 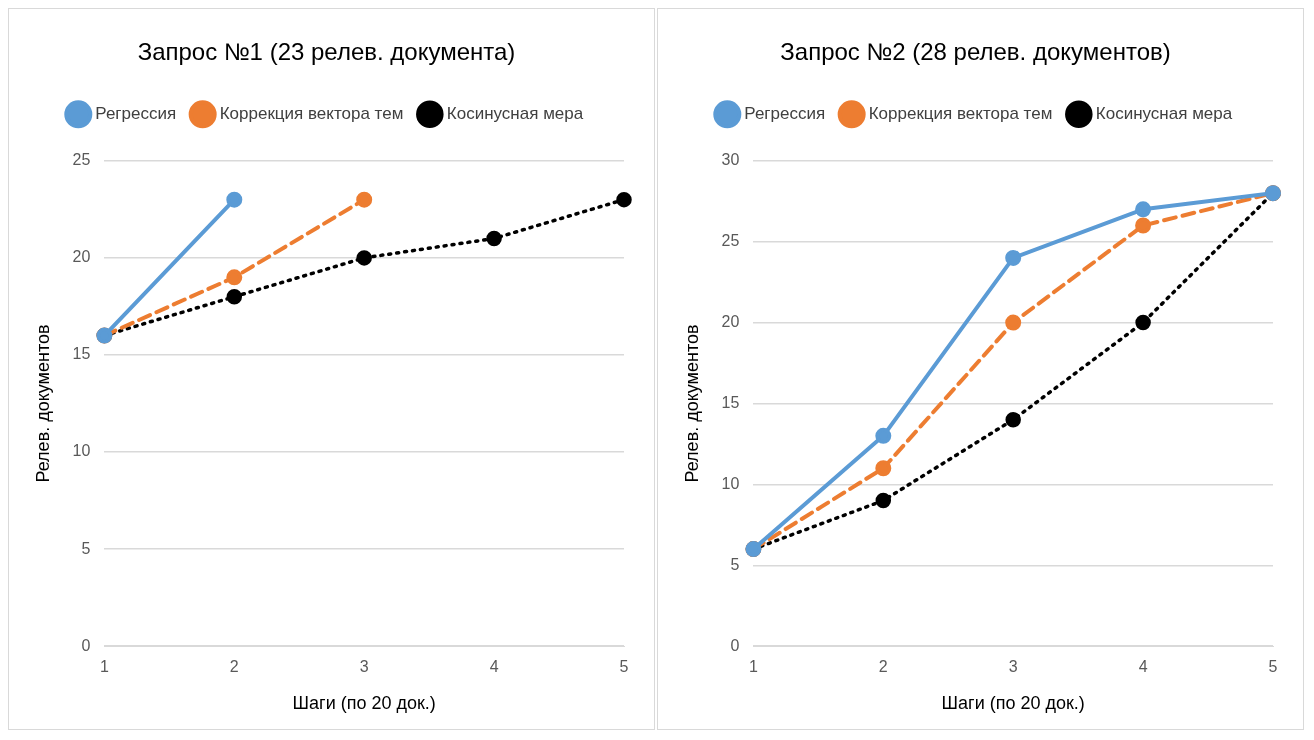 I want to click on y-tick-label: 30, so click(x=730, y=160).